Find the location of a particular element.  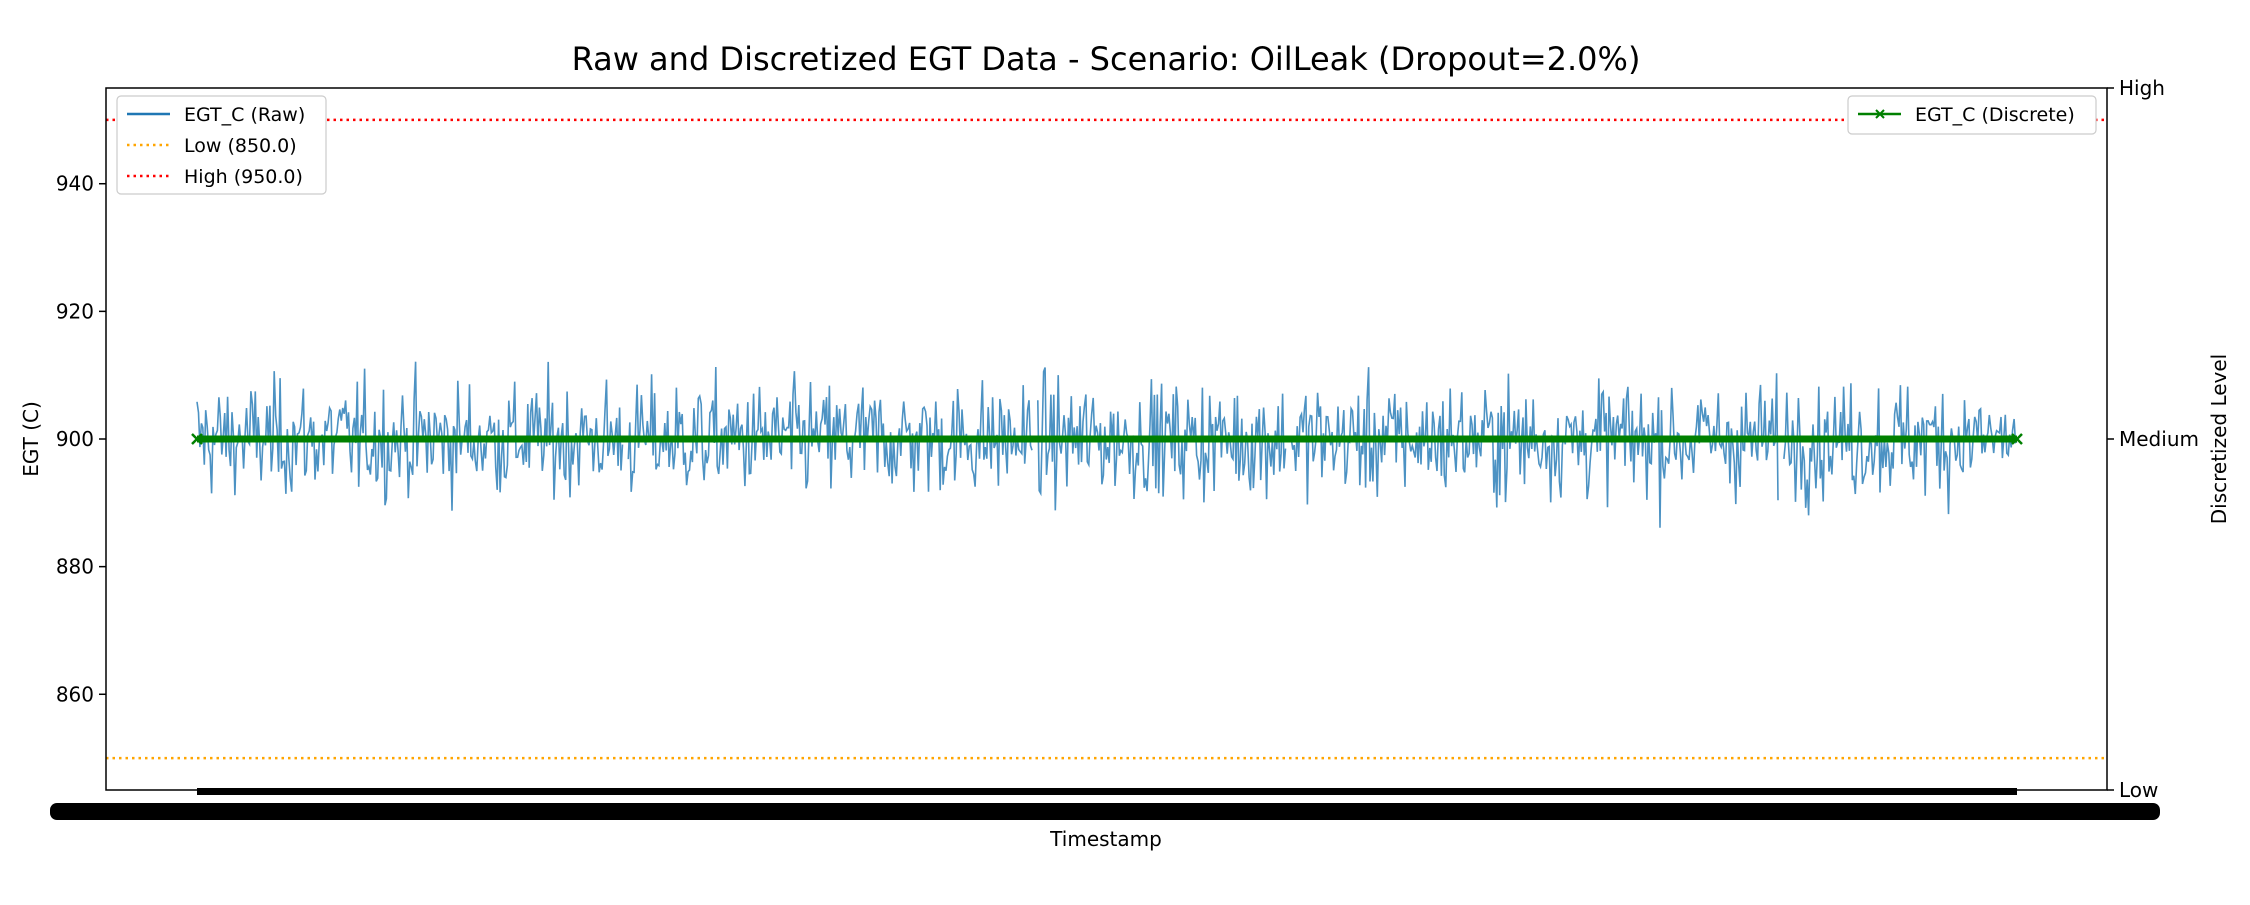

legend-right: EGT_C (Discrete) is located at coordinates (1972, 115).